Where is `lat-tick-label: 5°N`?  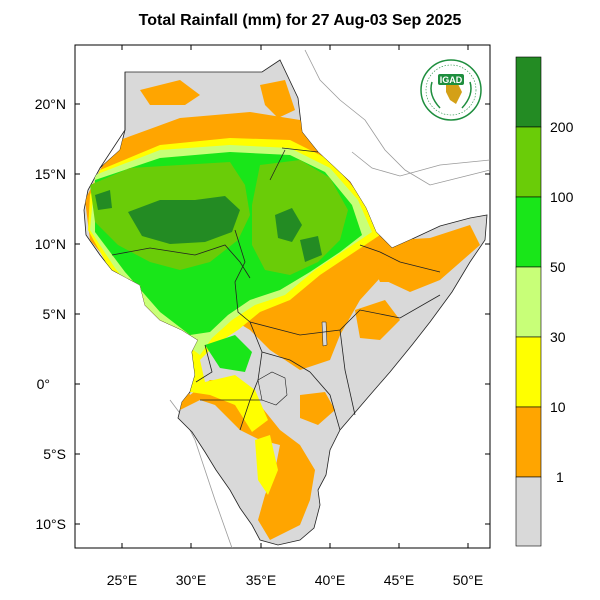
lat-tick-label: 5°N is located at coordinates (55, 314).